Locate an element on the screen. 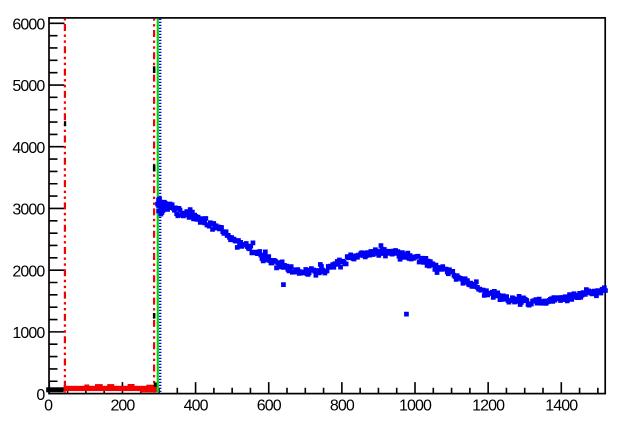  svg-text: 600 is located at coordinates (269, 406).